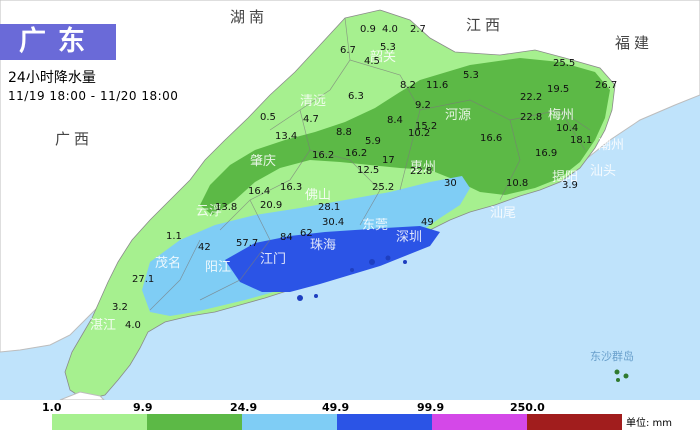 The image size is (700, 430). What do you see at coordinates (103, 325) in the screenshot?
I see `city-label-zhanjiang: 湛江` at bounding box center [103, 325].